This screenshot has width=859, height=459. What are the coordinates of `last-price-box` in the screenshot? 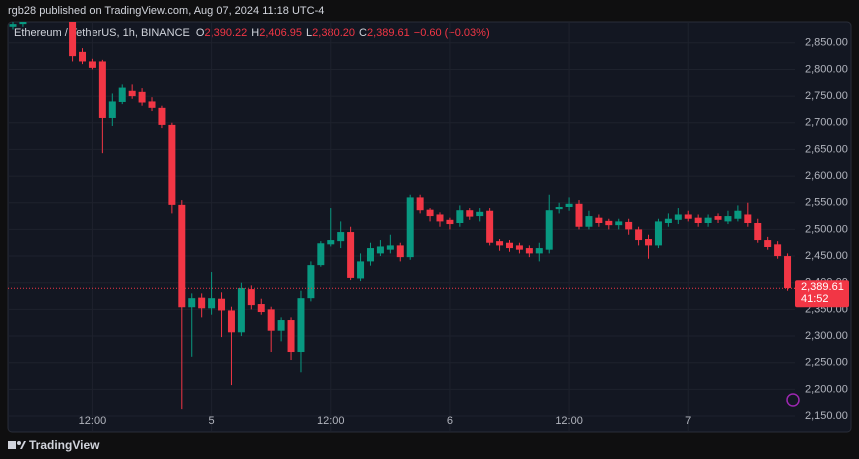 It's located at (822, 294).